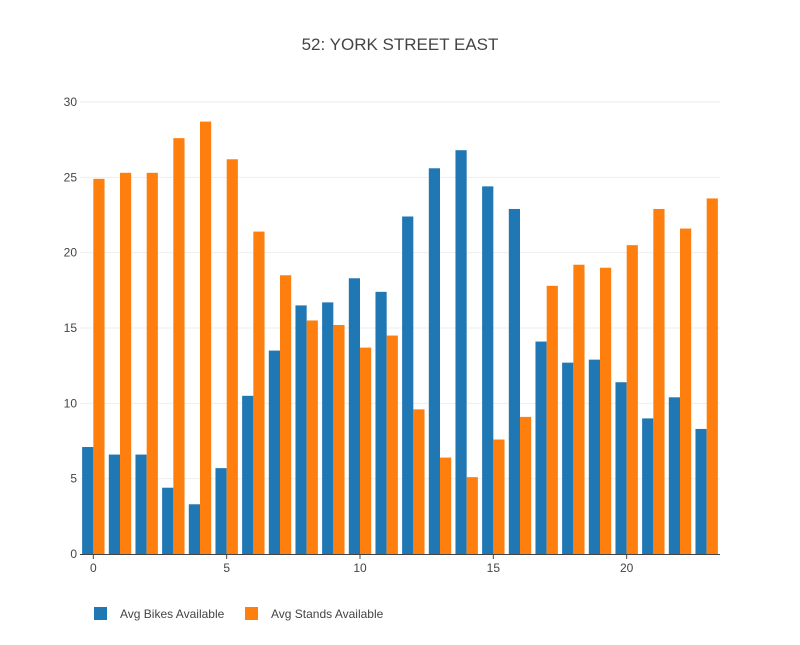 The width and height of the screenshot is (800, 645). What do you see at coordinates (71, 102) in the screenshot?
I see `y-tick-label: 30` at bounding box center [71, 102].